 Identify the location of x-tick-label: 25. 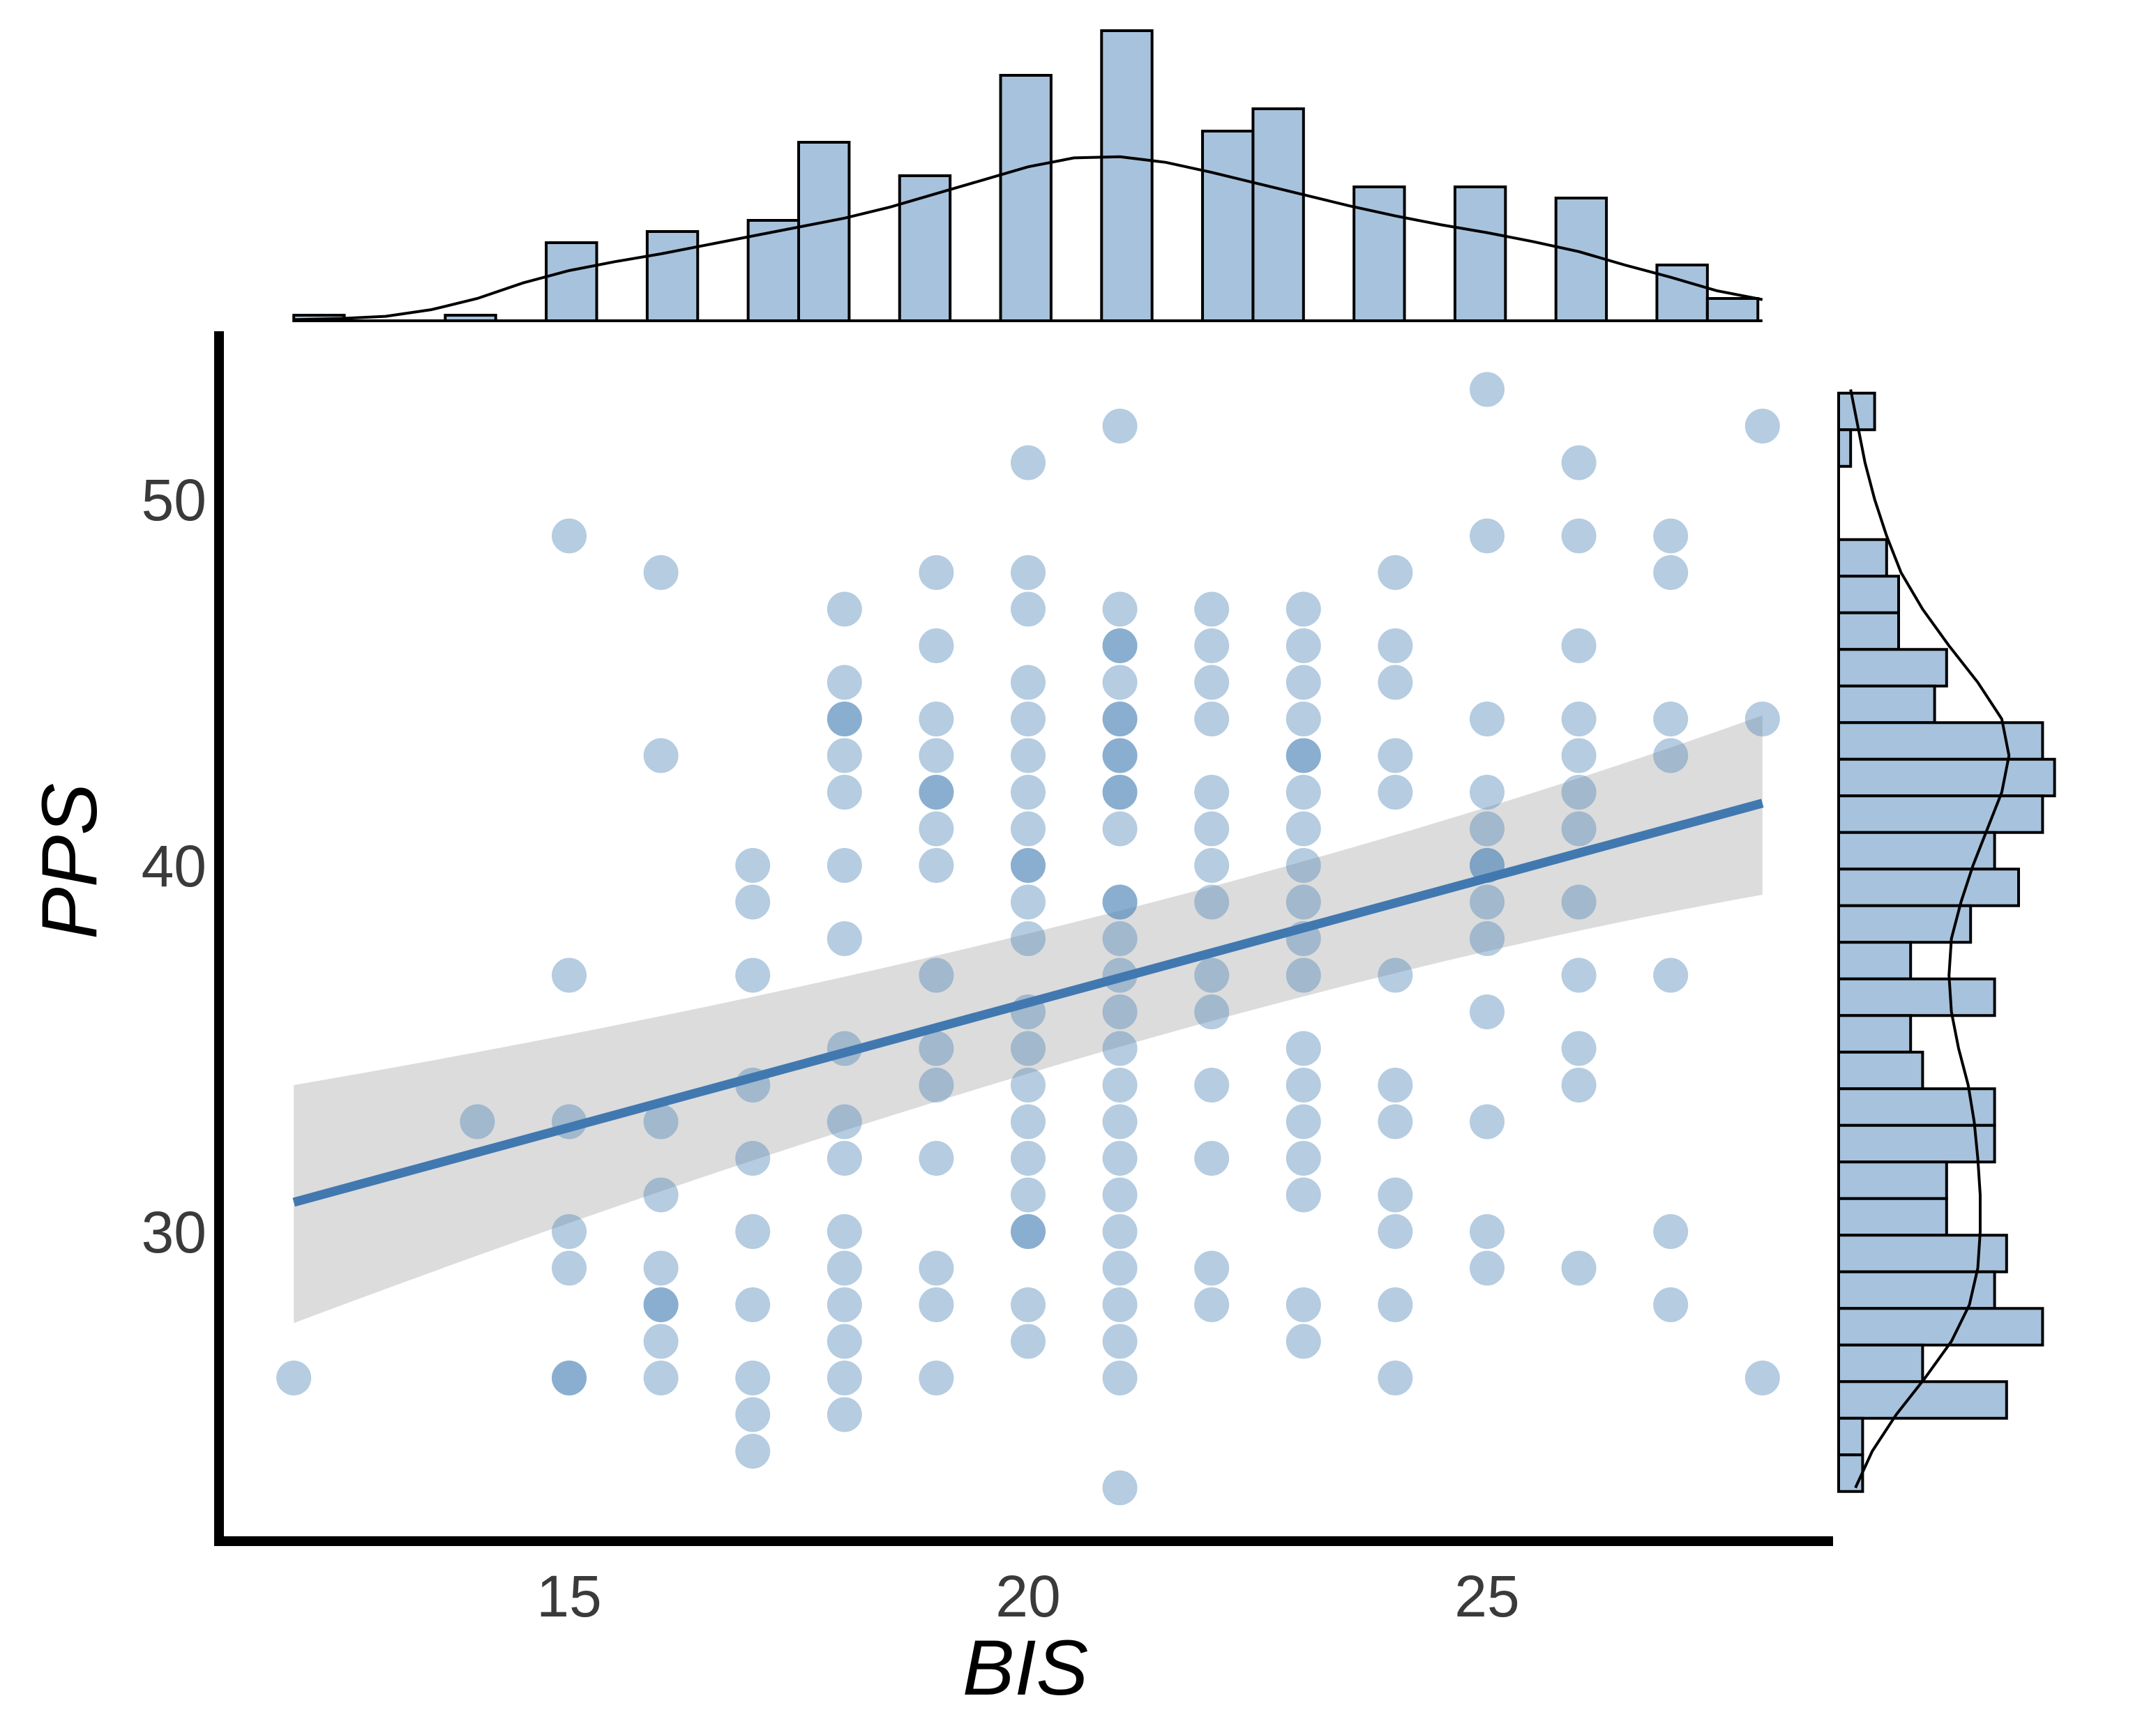
(1486, 1596).